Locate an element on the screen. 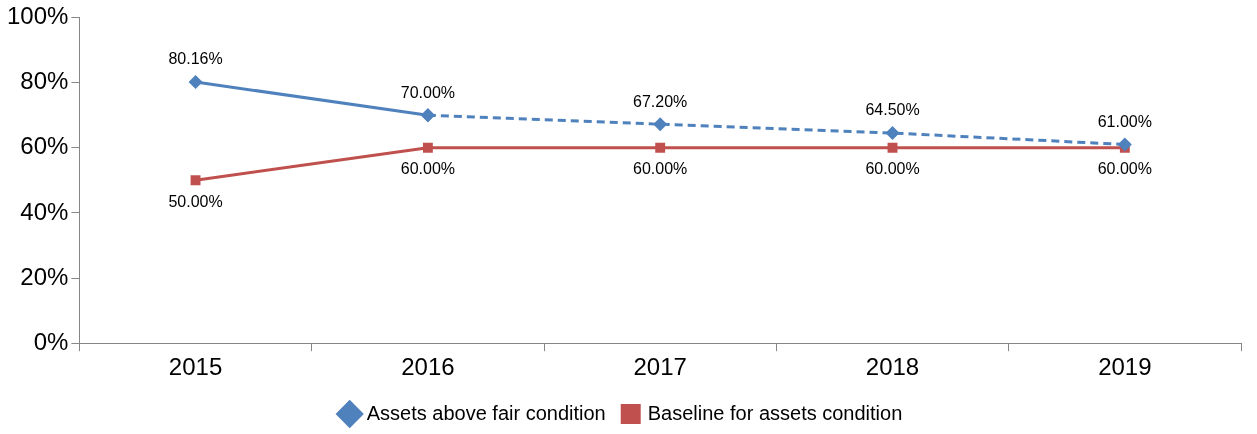 The width and height of the screenshot is (1257, 434). x-tick-label: 2015 is located at coordinates (195, 367).